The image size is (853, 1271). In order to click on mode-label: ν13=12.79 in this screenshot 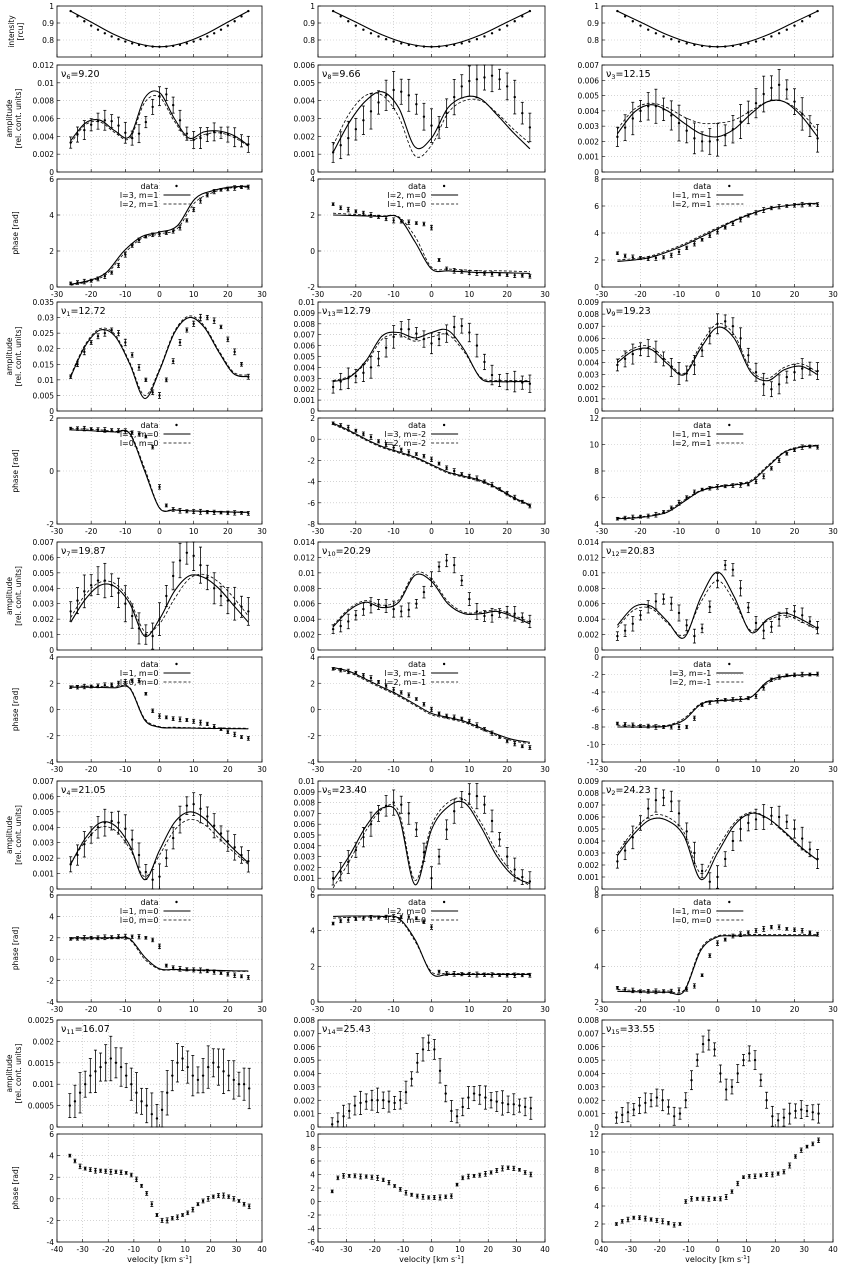, I will do `click(346, 312)`.